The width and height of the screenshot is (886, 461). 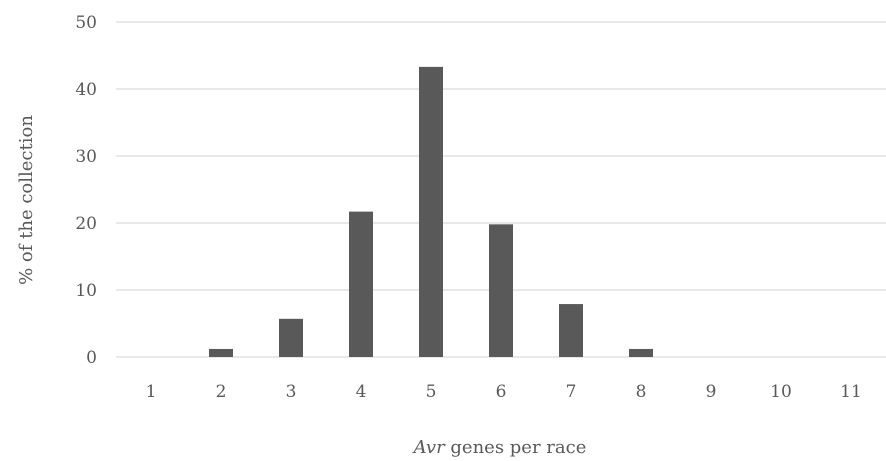 What do you see at coordinates (86, 23) in the screenshot?
I see `y-tick-label: 50` at bounding box center [86, 23].